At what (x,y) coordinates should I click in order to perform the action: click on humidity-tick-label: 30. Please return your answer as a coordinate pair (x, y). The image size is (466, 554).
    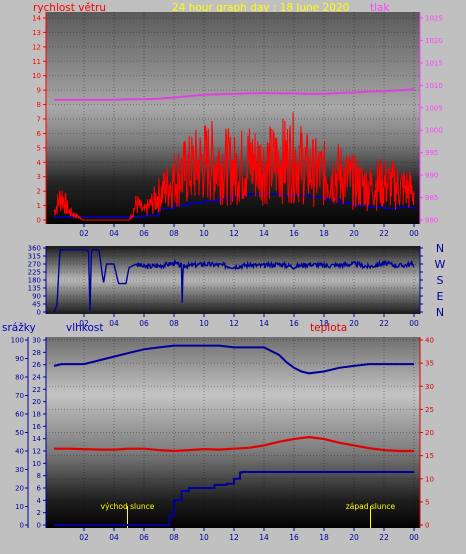
    Looking at the image, I should click on (19, 470).